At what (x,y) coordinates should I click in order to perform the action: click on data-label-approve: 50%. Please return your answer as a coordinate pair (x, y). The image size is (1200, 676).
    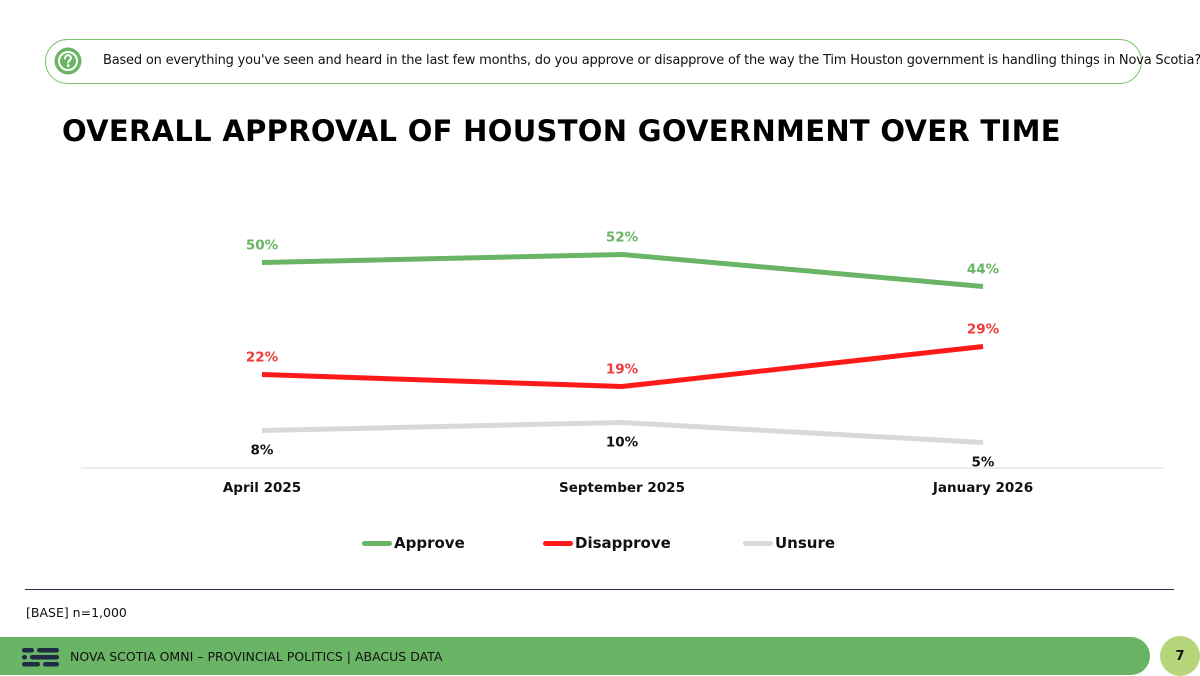
    Looking at the image, I should click on (262, 246).